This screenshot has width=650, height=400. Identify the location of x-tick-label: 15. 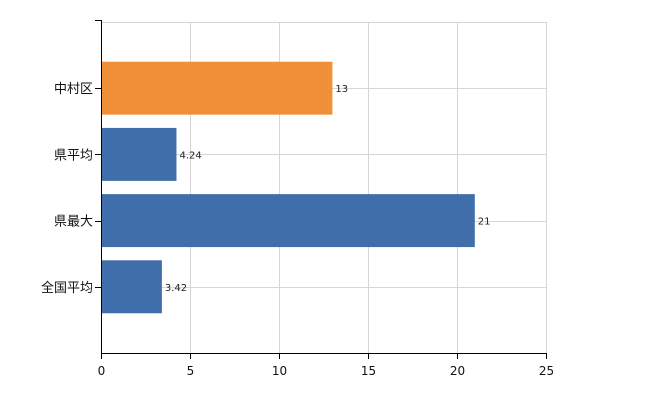
(368, 371).